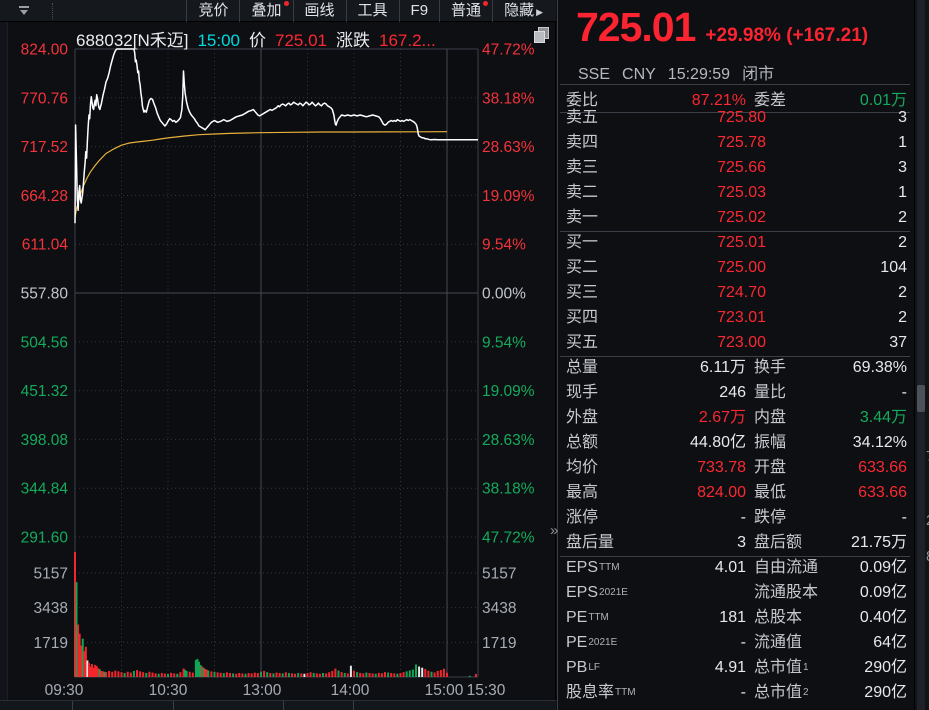 The image size is (929, 710). I want to click on copy-pages-icon, so click(542, 36).